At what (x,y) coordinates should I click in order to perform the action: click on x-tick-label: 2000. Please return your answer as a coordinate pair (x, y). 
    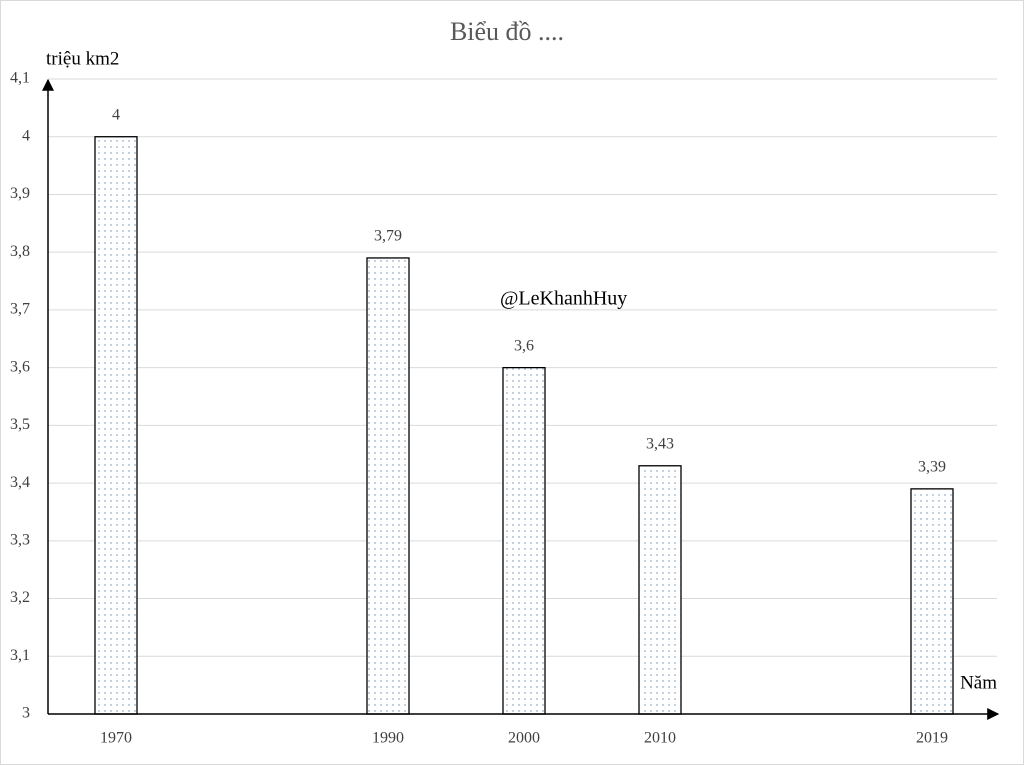
    Looking at the image, I should click on (524, 738).